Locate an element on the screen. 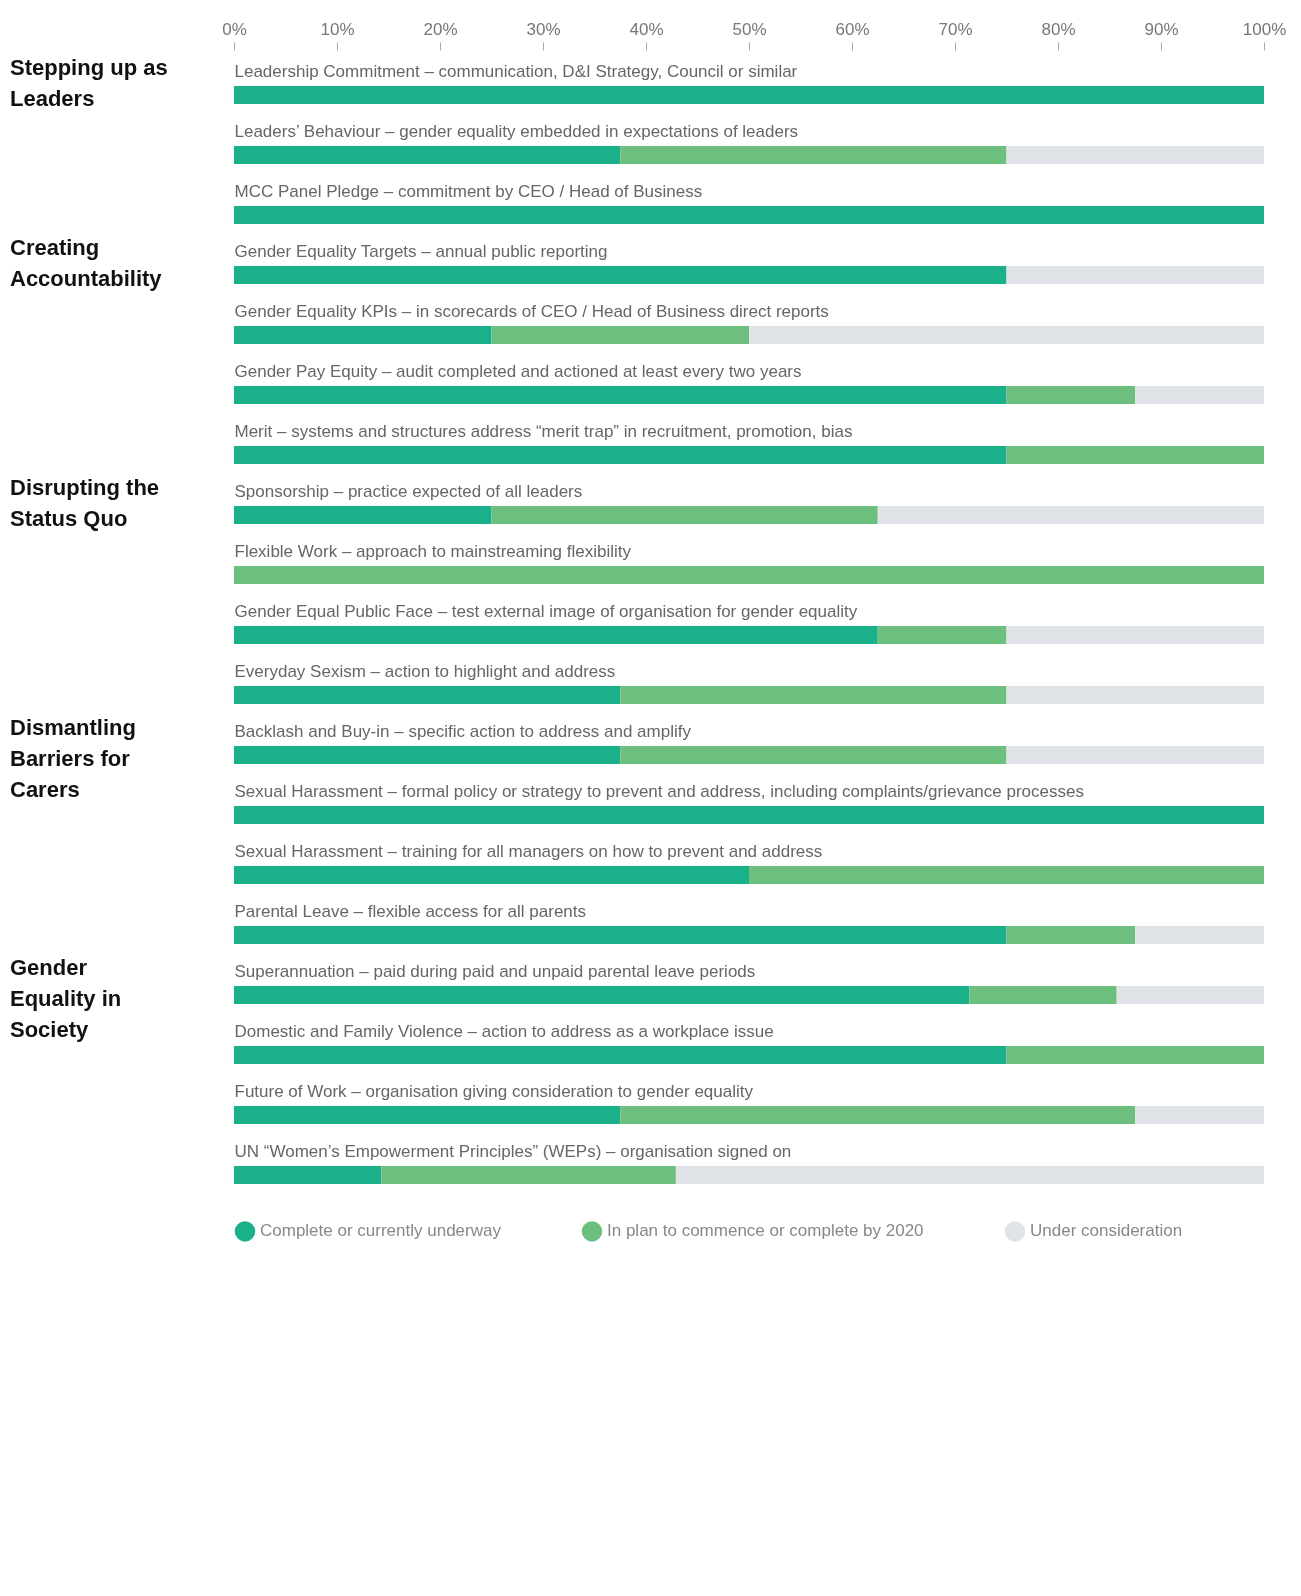 The image size is (1301, 1596). y-tick-label: MCC Panel Pledge – commitment by CEO / Head of Business is located at coordinates (468, 191).